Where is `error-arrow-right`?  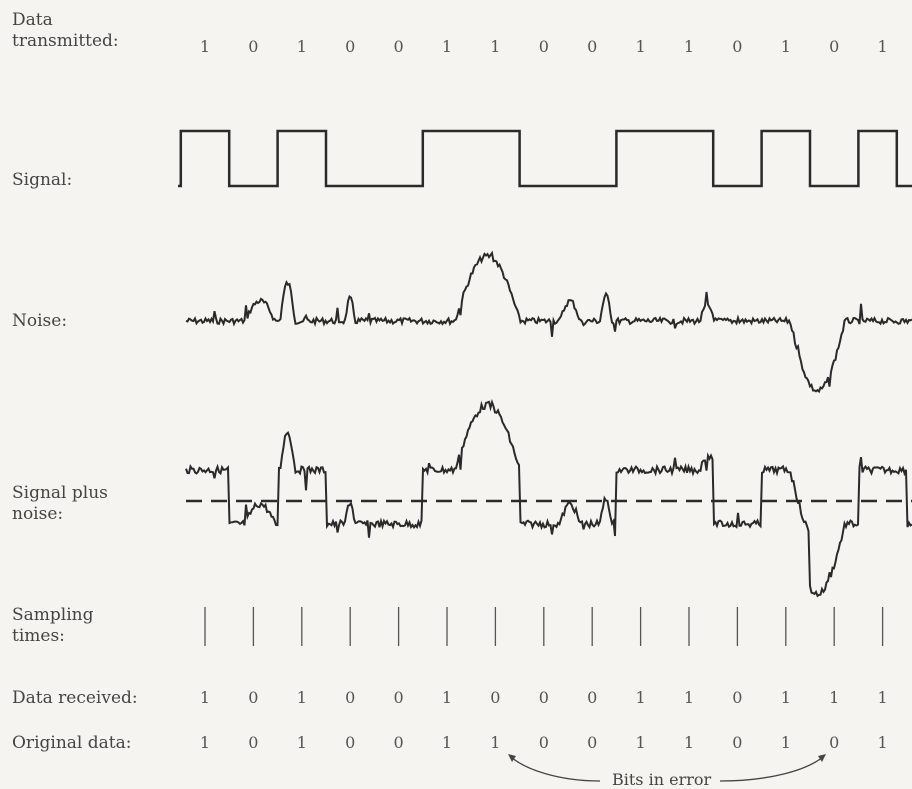
error-arrow-right is located at coordinates (772, 768).